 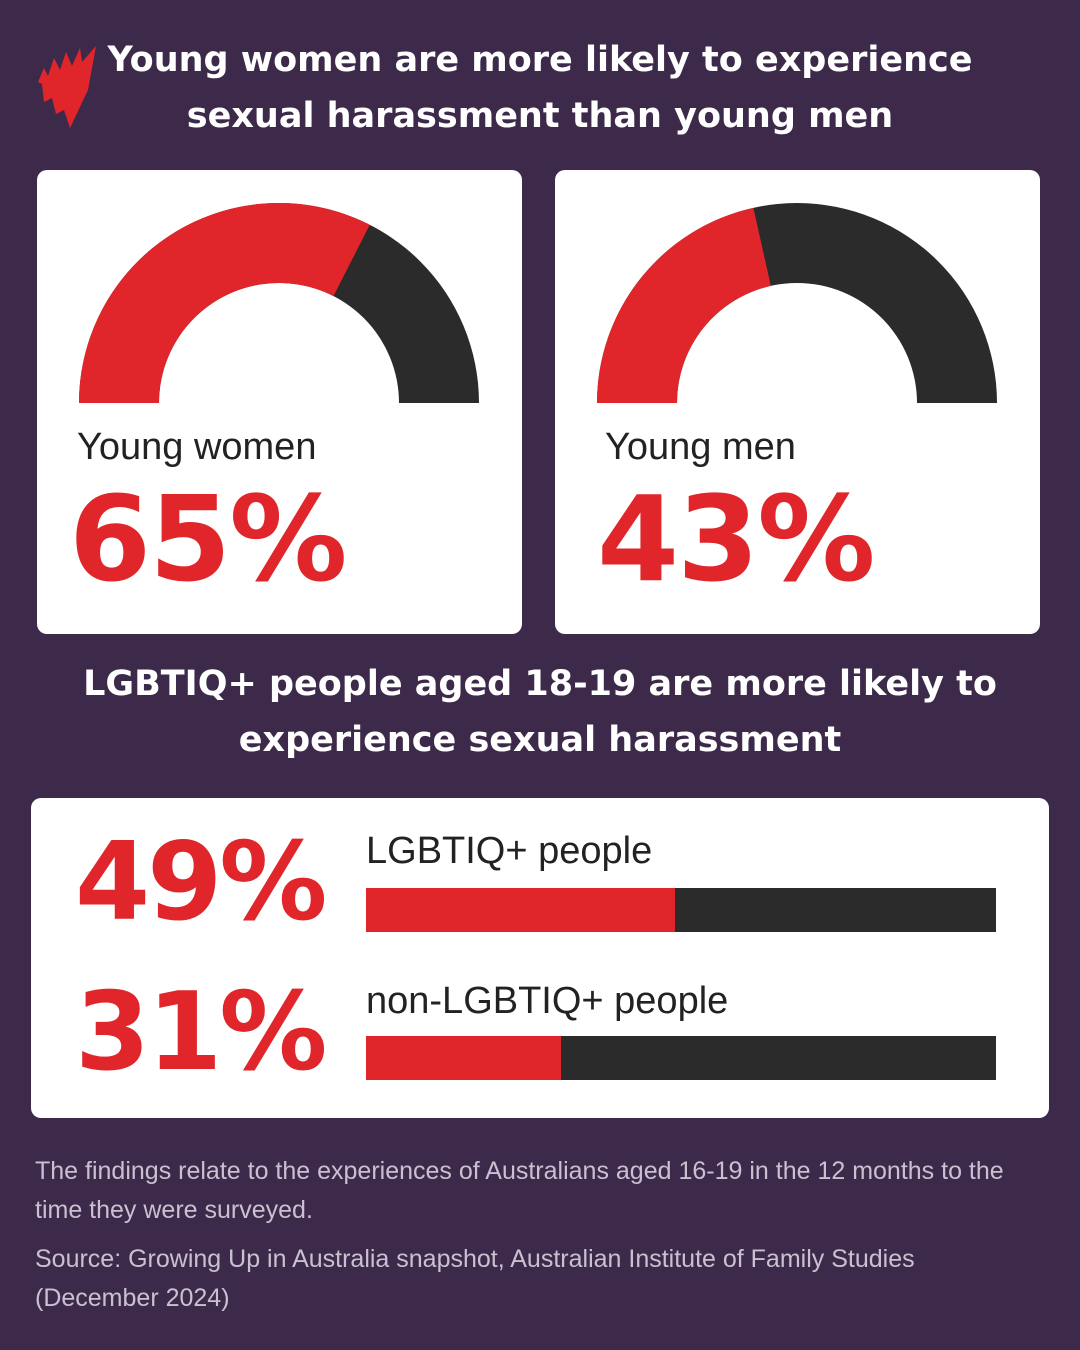 I want to click on sbs-logo-icon, so click(x=67, y=87).